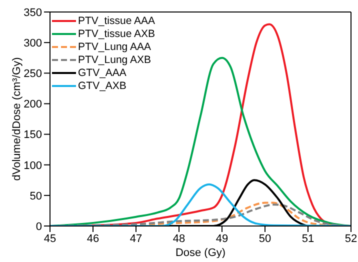 Image resolution: width=358 pixels, height=262 pixels. What do you see at coordinates (102, 86) in the screenshot?
I see `legend-label: GTV_AXB` at bounding box center [102, 86].